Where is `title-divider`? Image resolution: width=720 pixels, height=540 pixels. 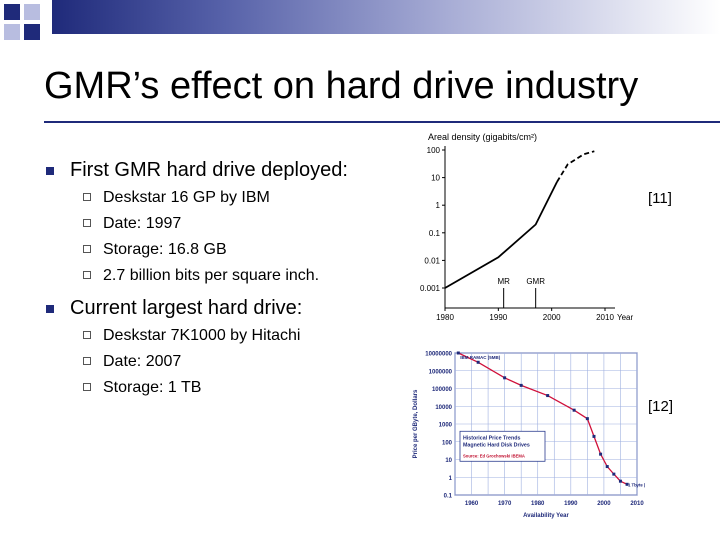 title-divider is located at coordinates (382, 122).